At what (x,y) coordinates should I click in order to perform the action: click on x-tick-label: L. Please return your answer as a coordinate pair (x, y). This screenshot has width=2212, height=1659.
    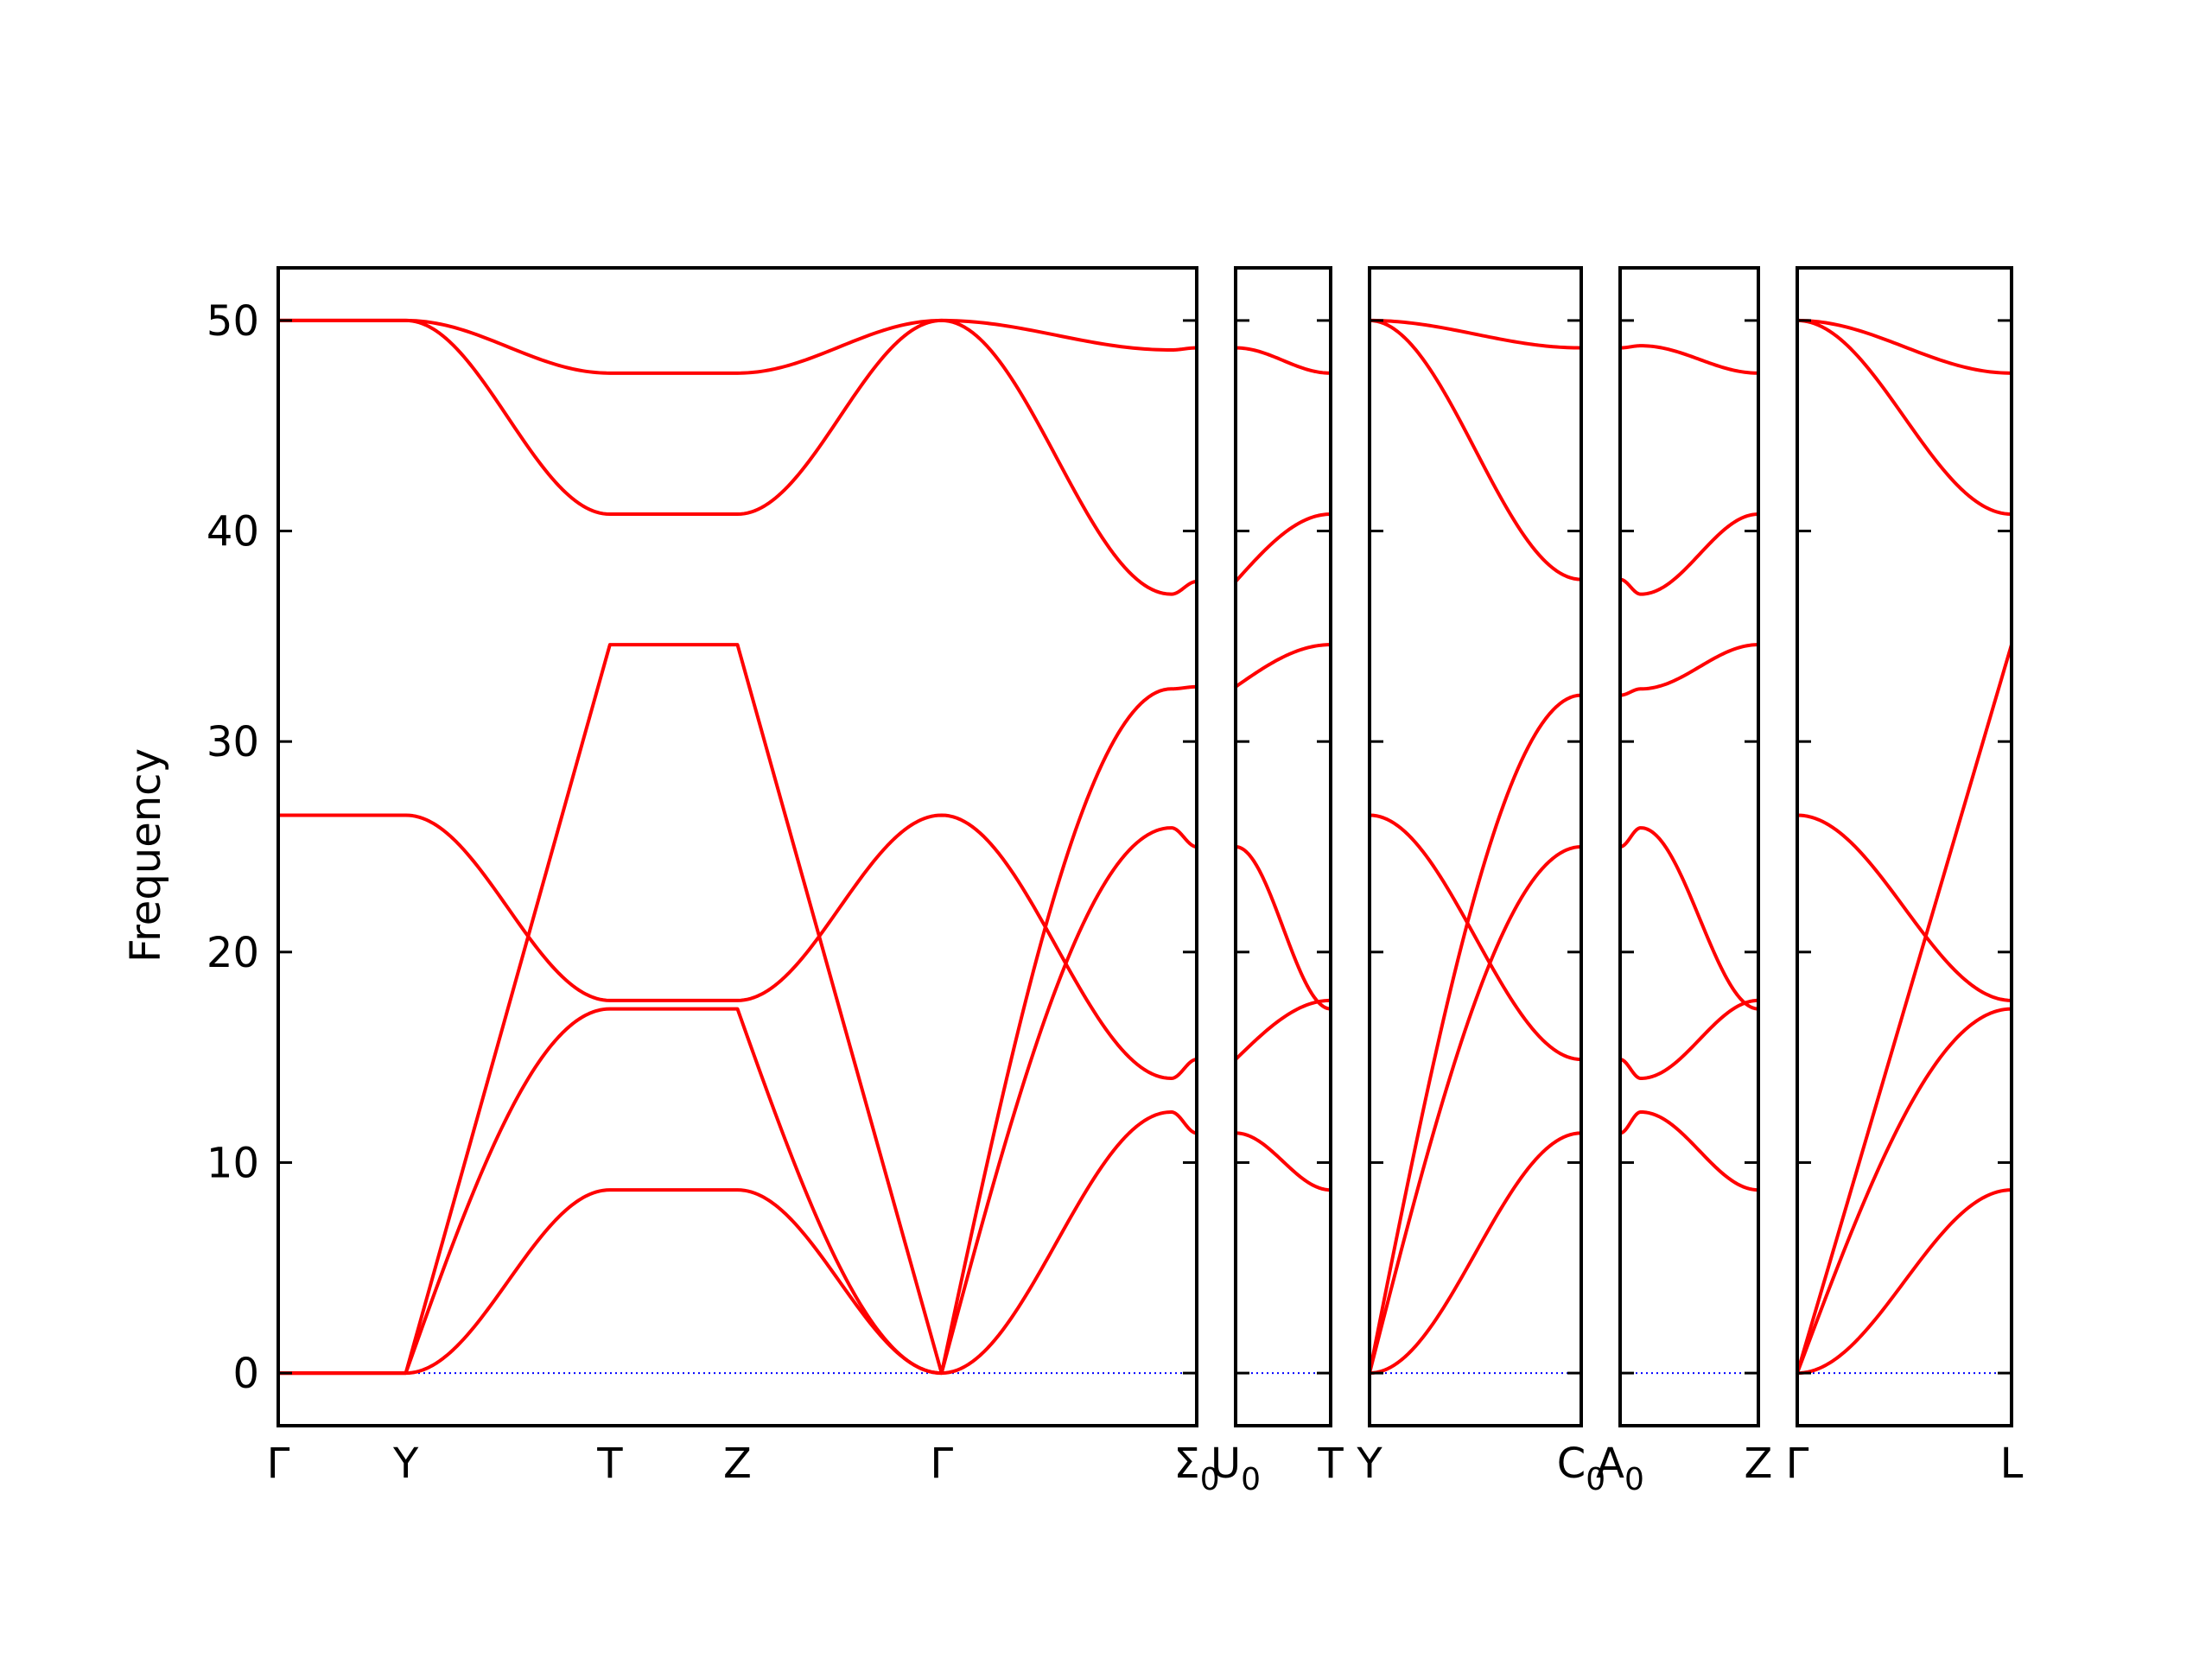
    Looking at the image, I should click on (2012, 1464).